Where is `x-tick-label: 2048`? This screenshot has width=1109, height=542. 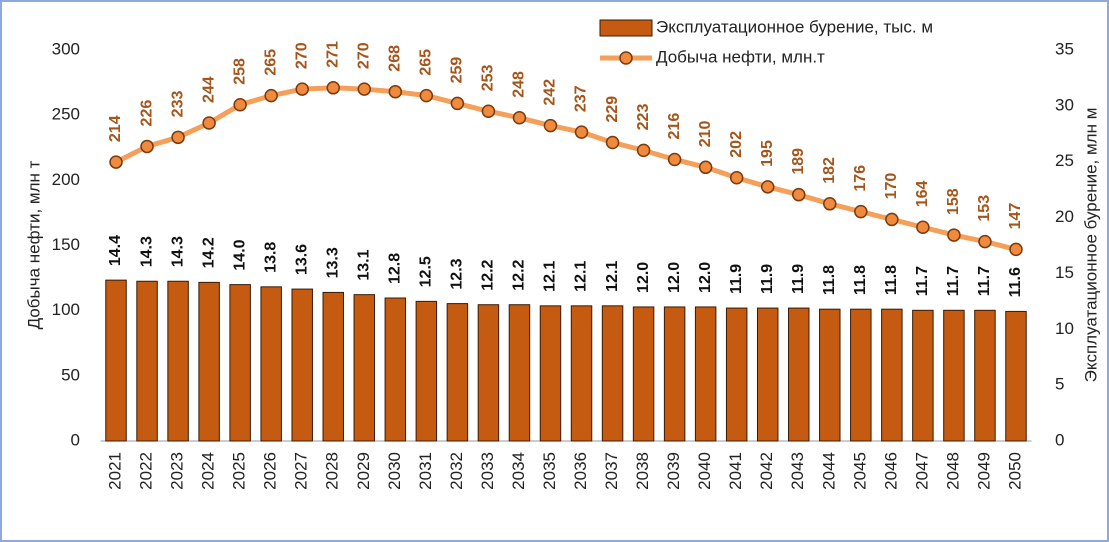
x-tick-label: 2048 is located at coordinates (952, 471).